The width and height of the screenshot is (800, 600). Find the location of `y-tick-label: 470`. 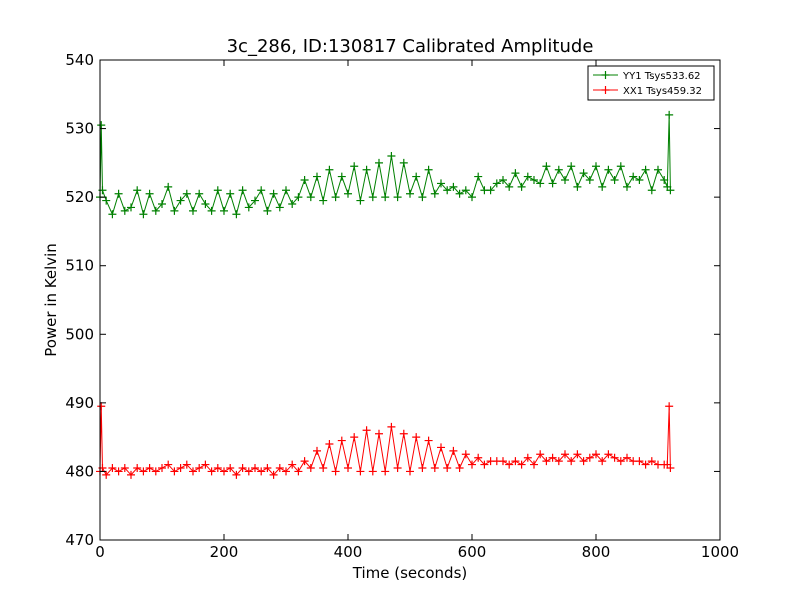

y-tick-label: 470 is located at coordinates (79, 540).